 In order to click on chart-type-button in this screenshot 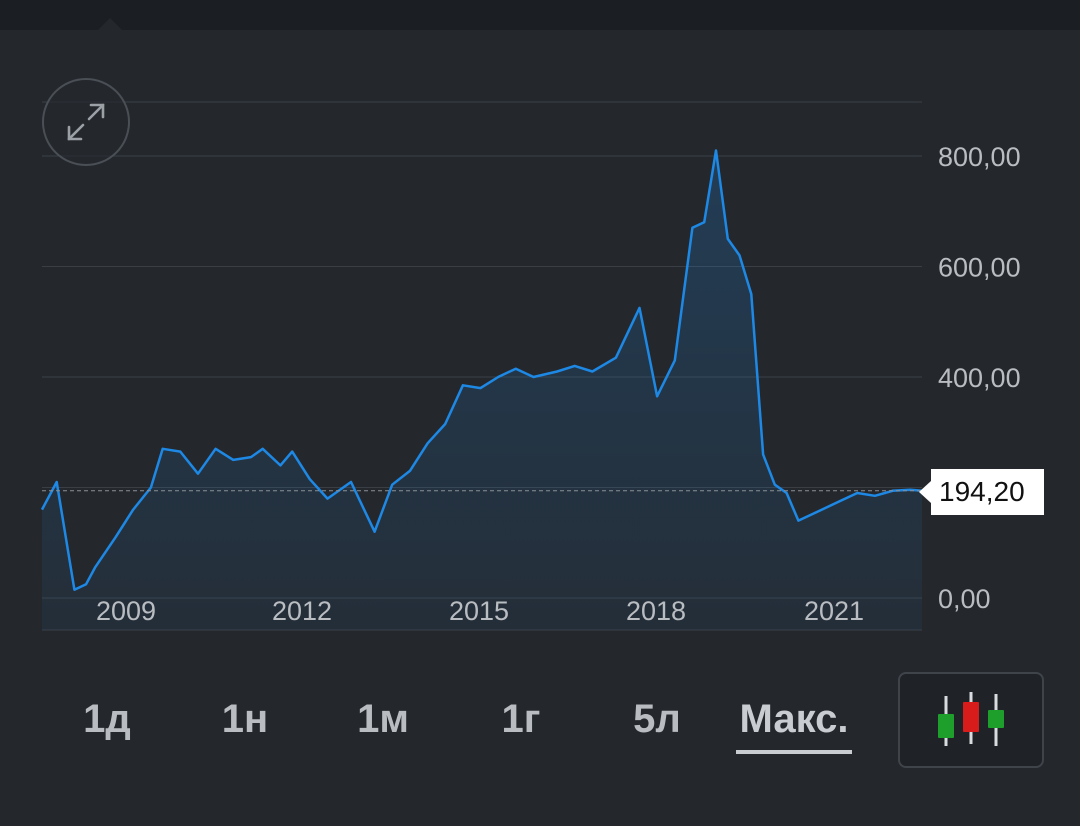, I will do `click(971, 720)`.